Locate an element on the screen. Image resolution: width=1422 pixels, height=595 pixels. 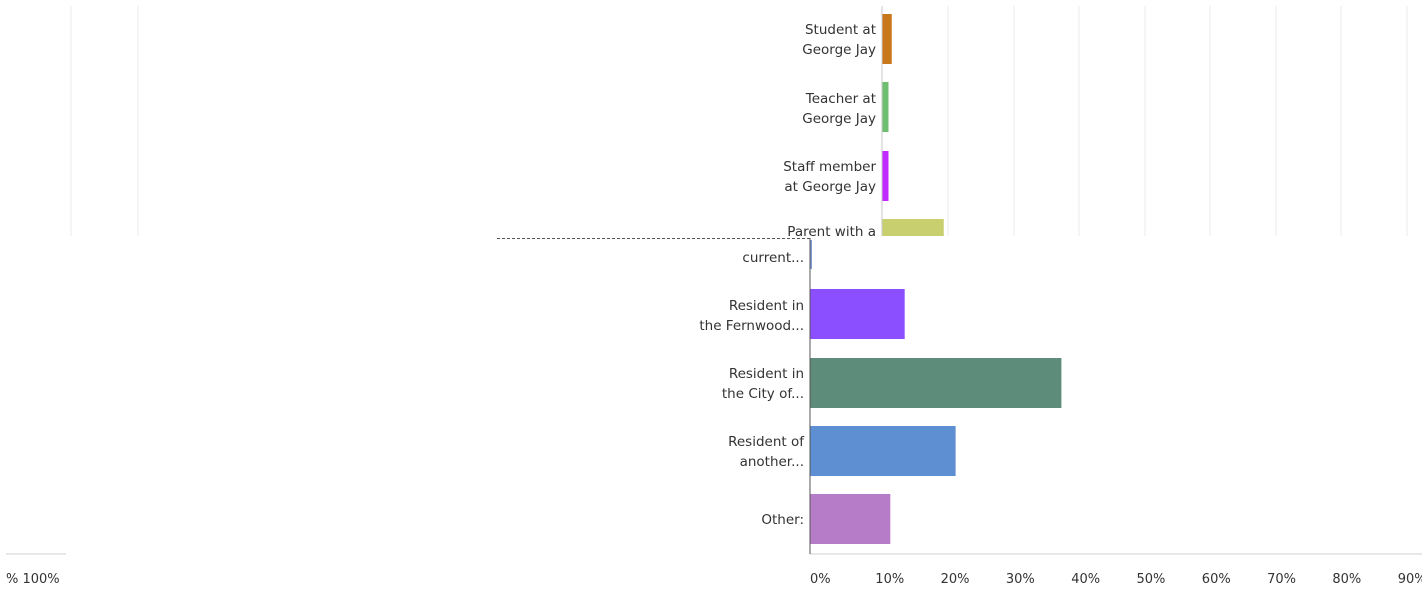
upper-category-label-1: Teacher at George Jay is located at coordinates (839, 109).